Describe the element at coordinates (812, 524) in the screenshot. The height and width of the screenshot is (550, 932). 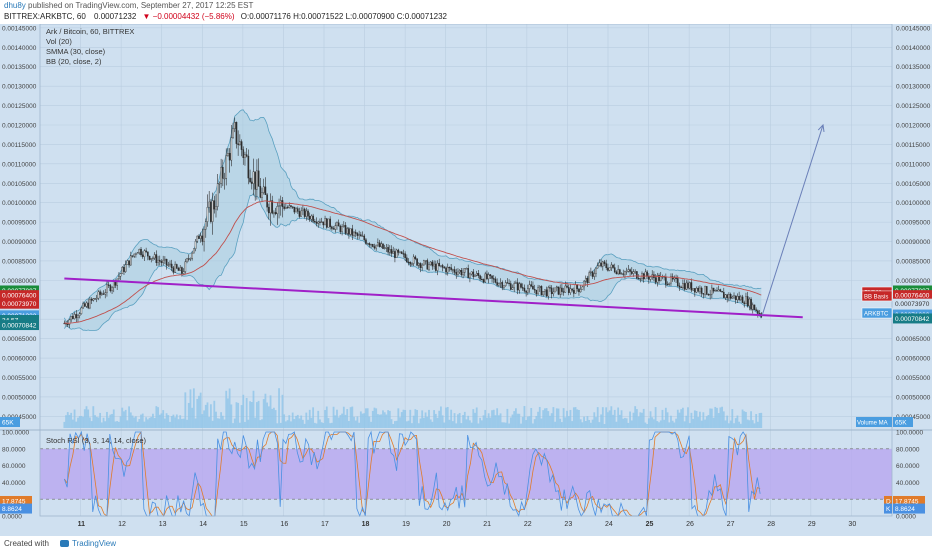
I see `x-tick-label: 29` at that location.